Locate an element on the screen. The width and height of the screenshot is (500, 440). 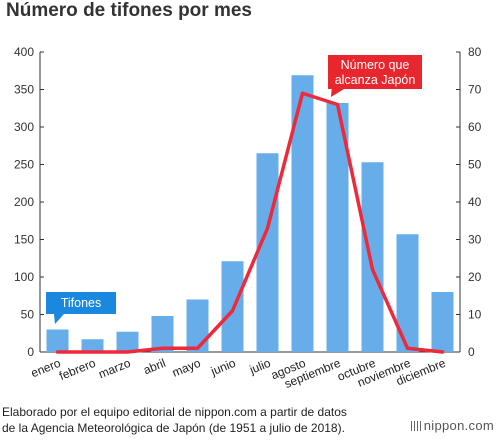
logo-mark-icon is located at coordinates (415, 426).